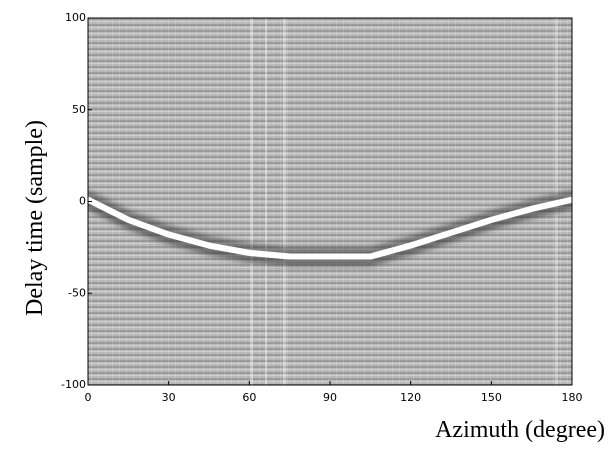 The width and height of the screenshot is (611, 455). What do you see at coordinates (73, 384) in the screenshot?
I see `y-tick-label: -100` at bounding box center [73, 384].